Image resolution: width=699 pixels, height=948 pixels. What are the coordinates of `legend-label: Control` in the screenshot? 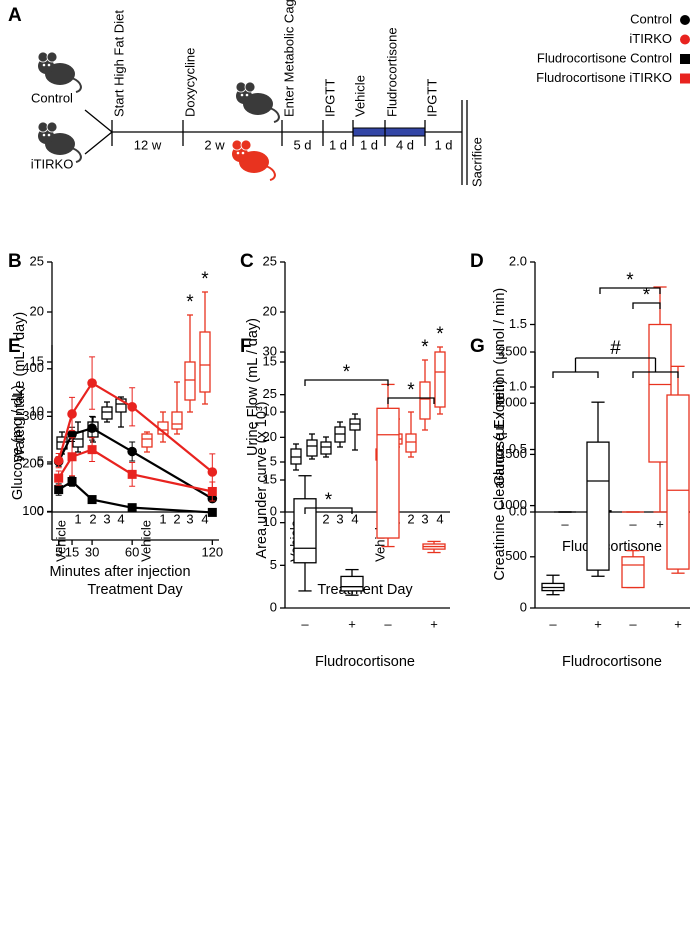 It's located at (651, 18).